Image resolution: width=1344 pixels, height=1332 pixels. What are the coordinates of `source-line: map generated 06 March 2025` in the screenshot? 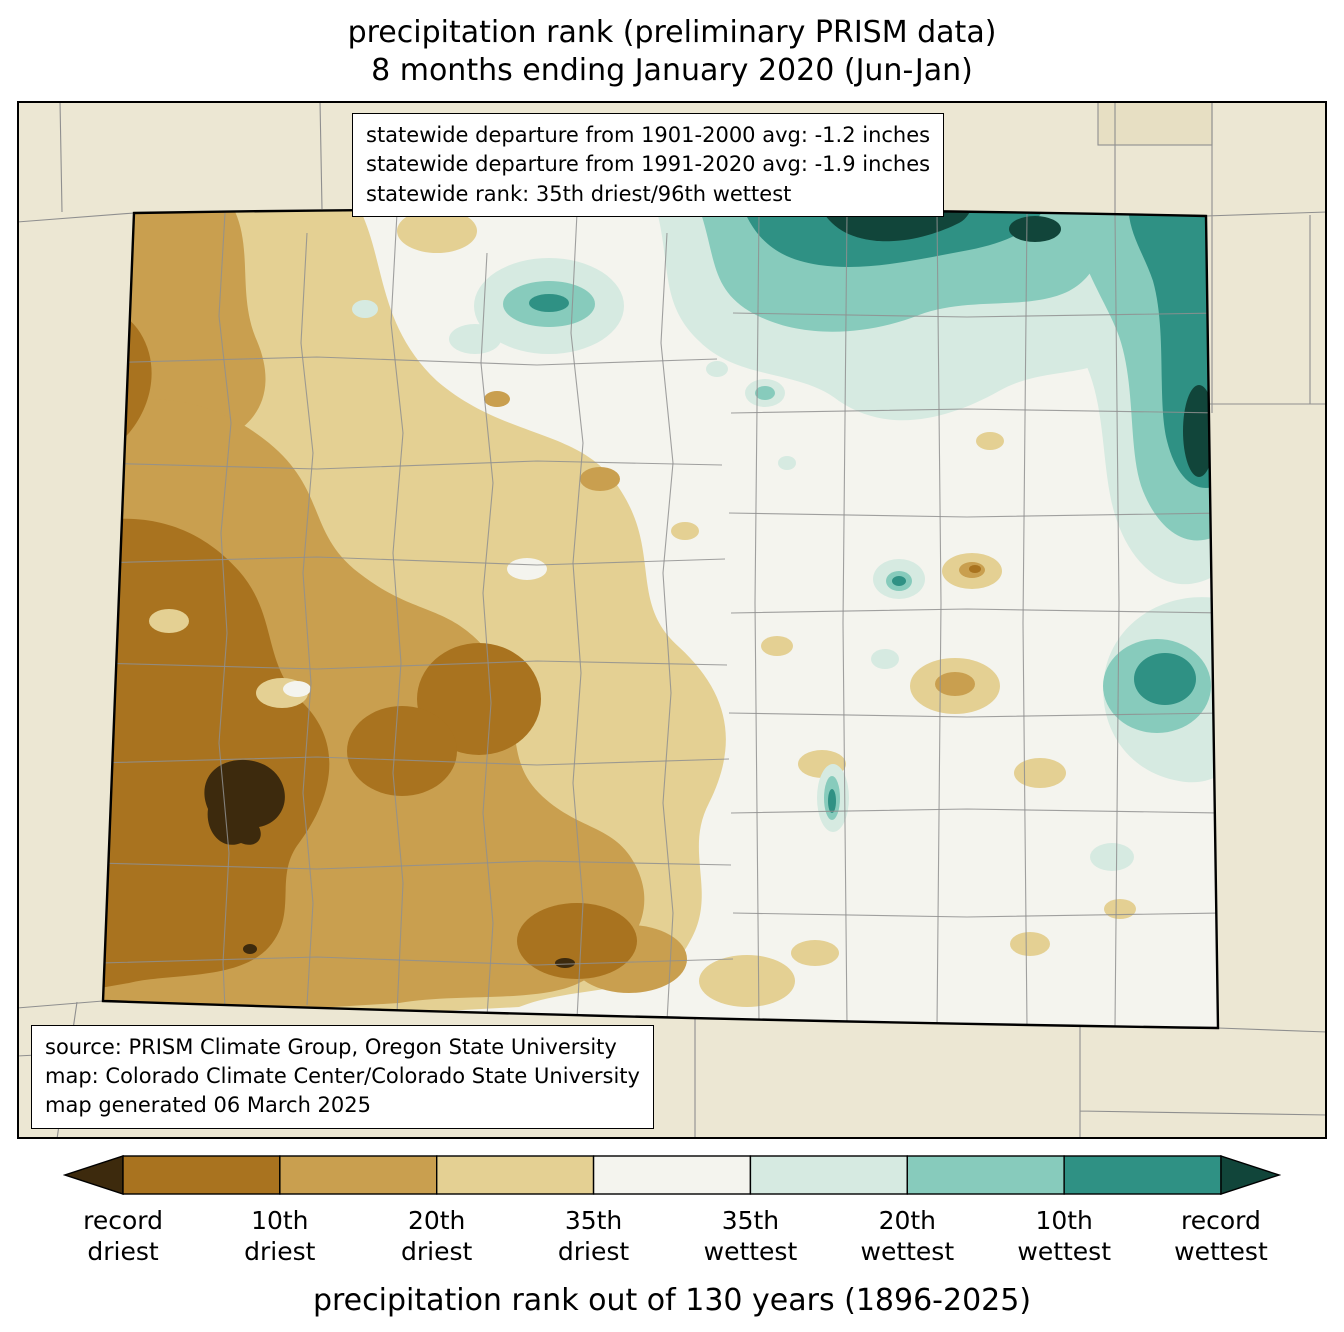 It's located at (208, 1105).